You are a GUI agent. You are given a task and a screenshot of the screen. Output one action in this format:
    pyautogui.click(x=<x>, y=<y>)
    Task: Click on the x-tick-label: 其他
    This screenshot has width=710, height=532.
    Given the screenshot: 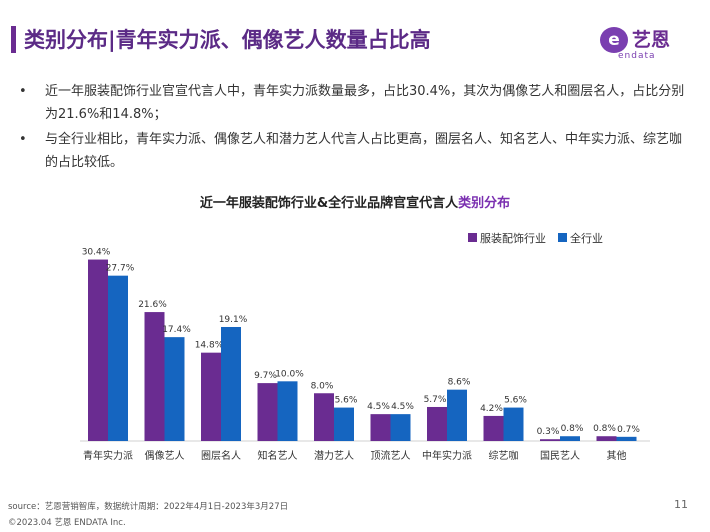 What is the action you would take?
    pyautogui.click(x=617, y=455)
    